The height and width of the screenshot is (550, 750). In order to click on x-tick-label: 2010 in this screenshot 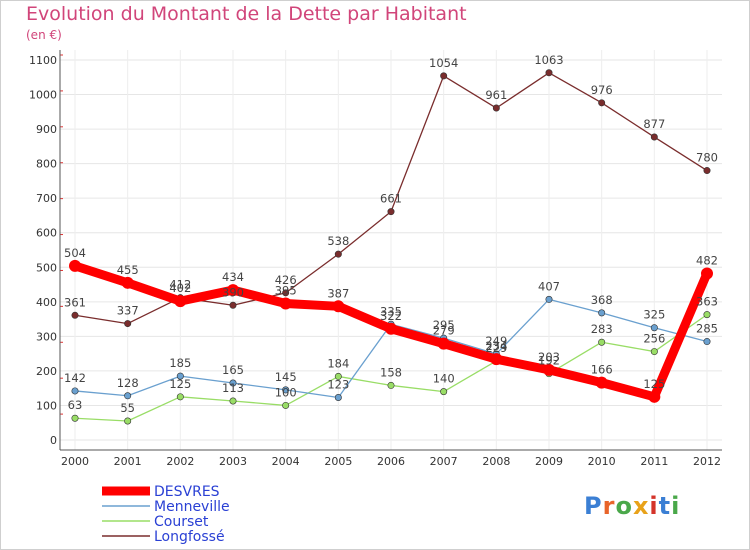, I will do `click(602, 461)`.